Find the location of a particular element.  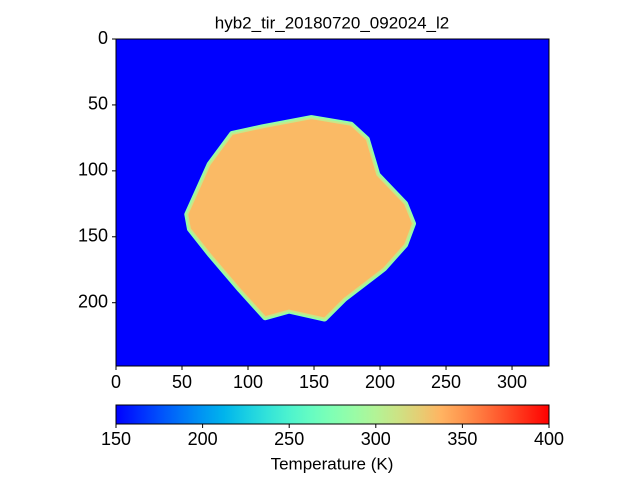

y-tick-label: 50 is located at coordinates (98, 104).